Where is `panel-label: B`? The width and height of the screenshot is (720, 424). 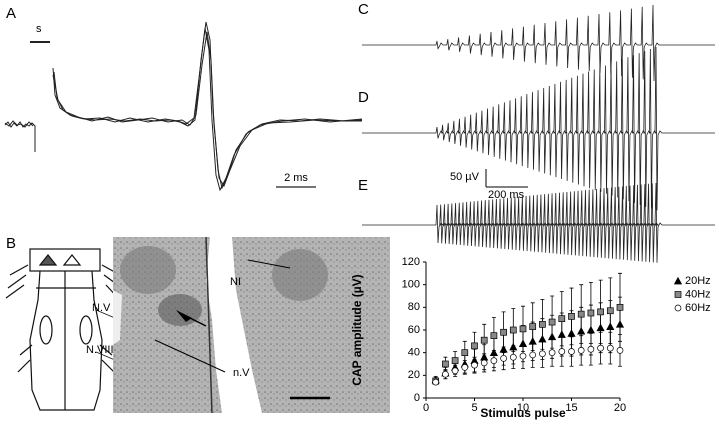
panel-label: B is located at coordinates (11, 243).